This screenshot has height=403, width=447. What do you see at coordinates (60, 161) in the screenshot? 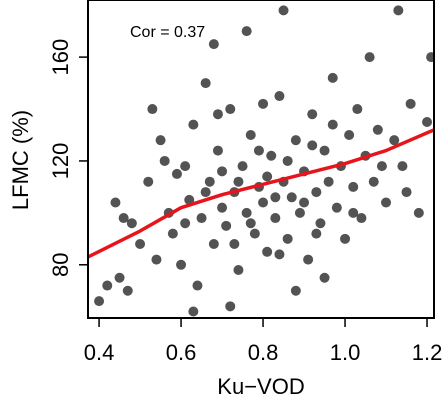
I see `y-tick-label: 120` at bounding box center [60, 161].